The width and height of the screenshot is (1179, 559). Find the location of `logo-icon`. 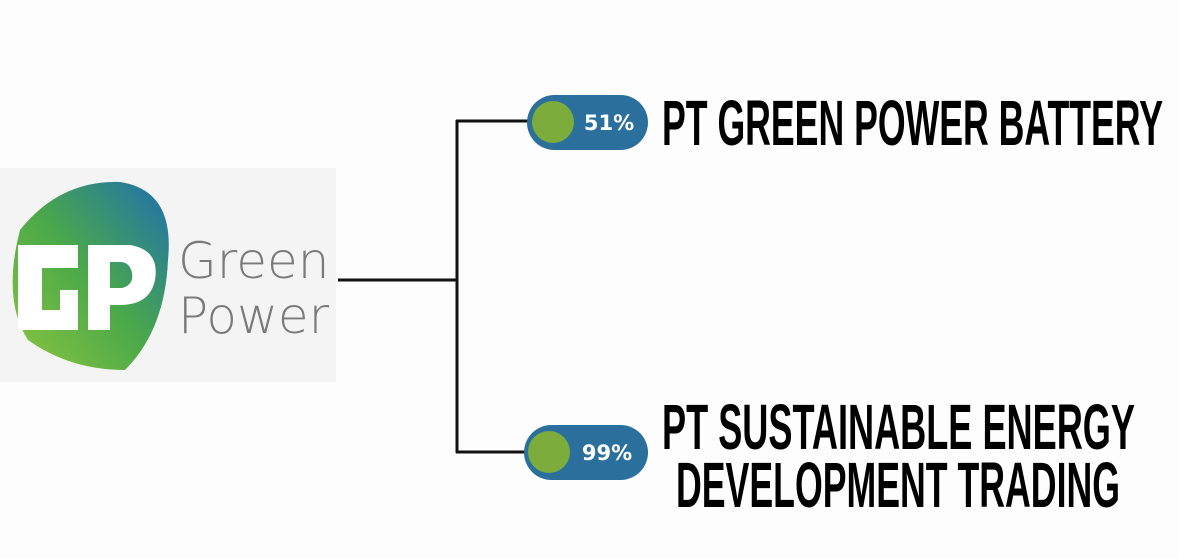

logo-icon is located at coordinates (90, 275).